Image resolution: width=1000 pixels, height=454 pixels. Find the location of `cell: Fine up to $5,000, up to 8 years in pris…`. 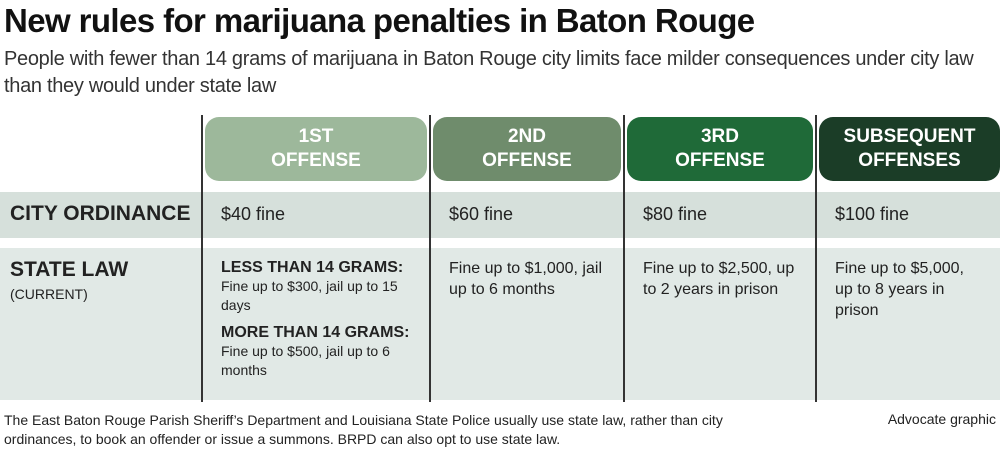

cell: Fine up to $5,000, up to 8 years in pris… is located at coordinates (899, 289).